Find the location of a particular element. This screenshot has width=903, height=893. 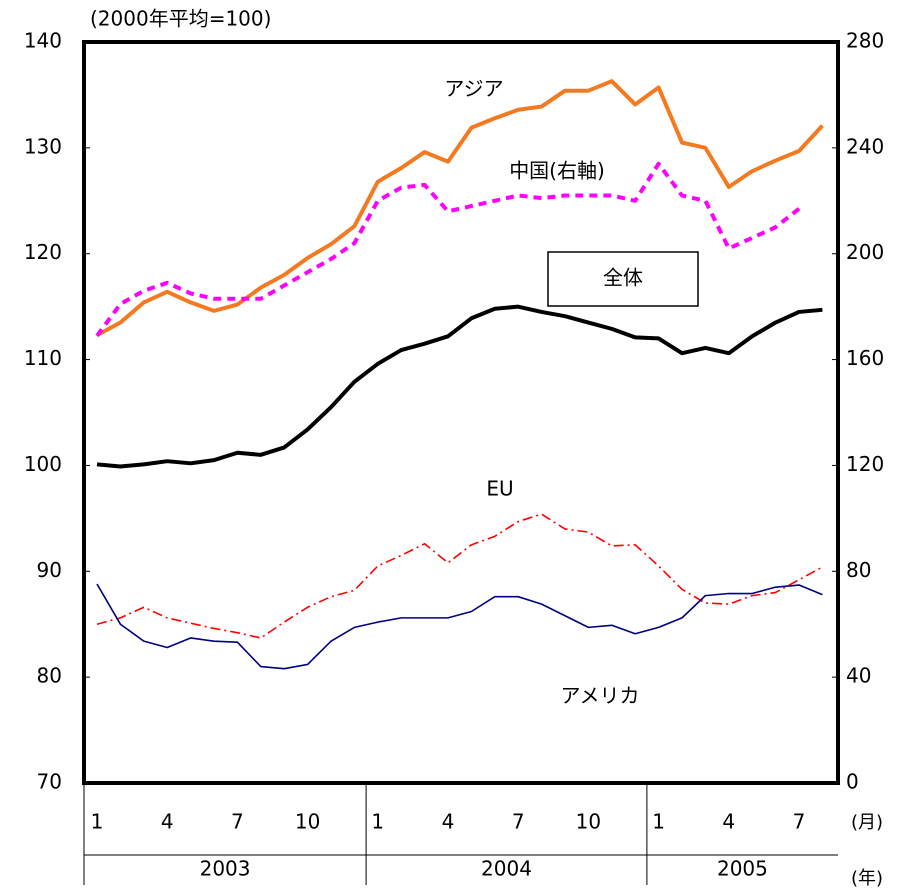

y-tick-label: 140 is located at coordinates (43, 41).